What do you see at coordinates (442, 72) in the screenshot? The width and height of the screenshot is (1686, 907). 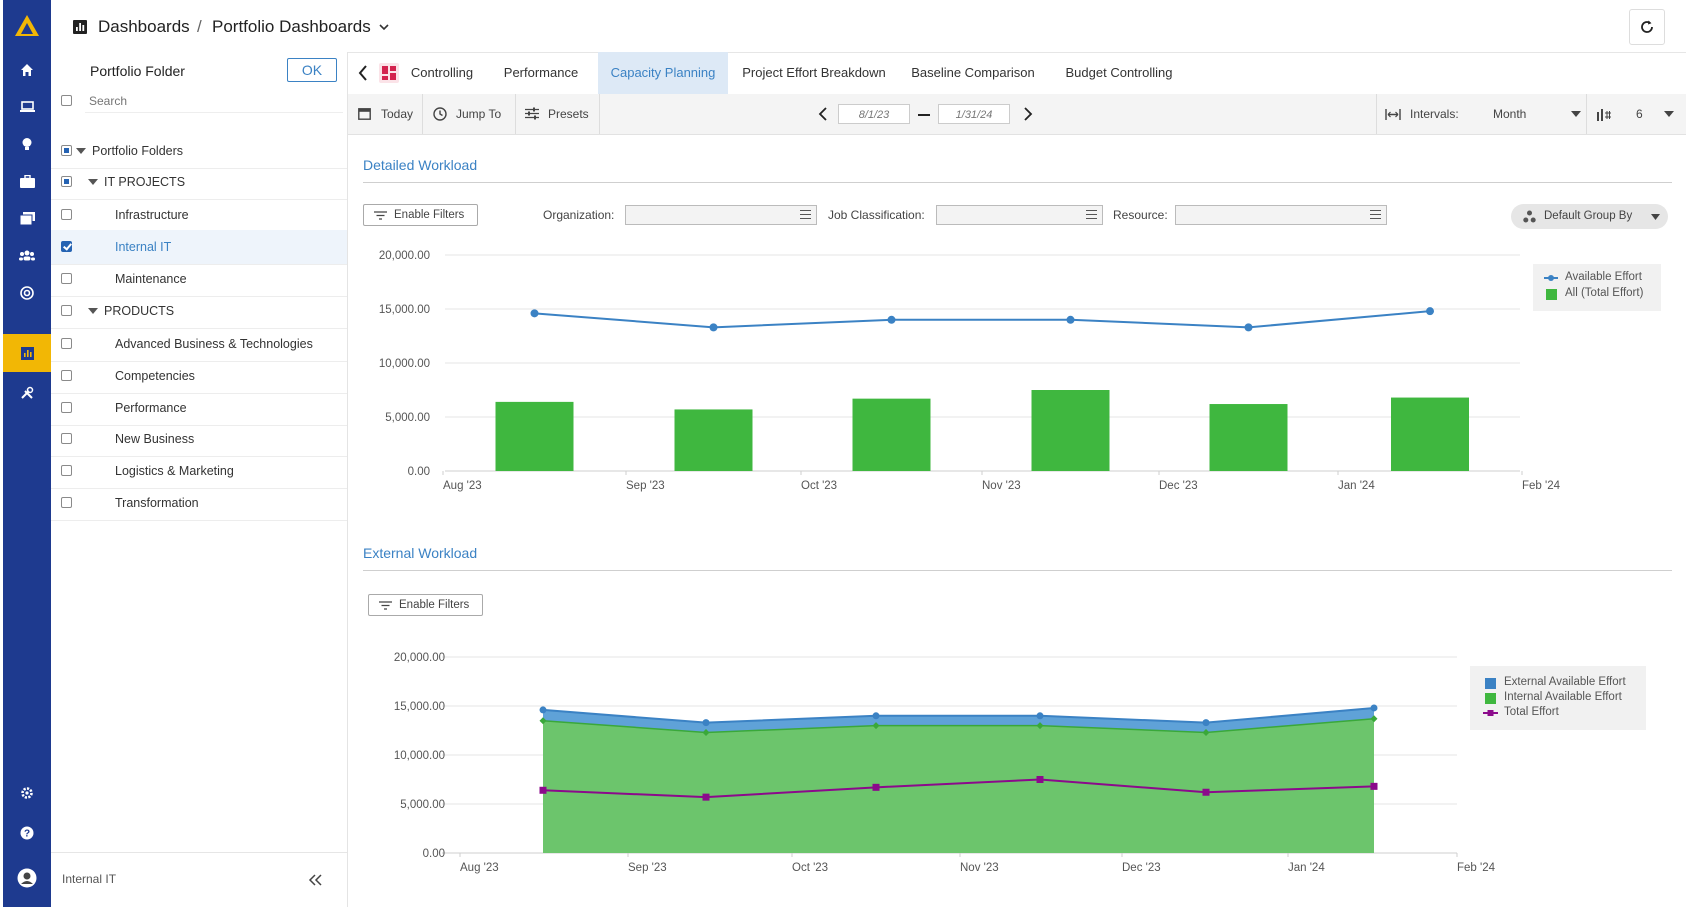 I see `tab-controlling: Controlling` at bounding box center [442, 72].